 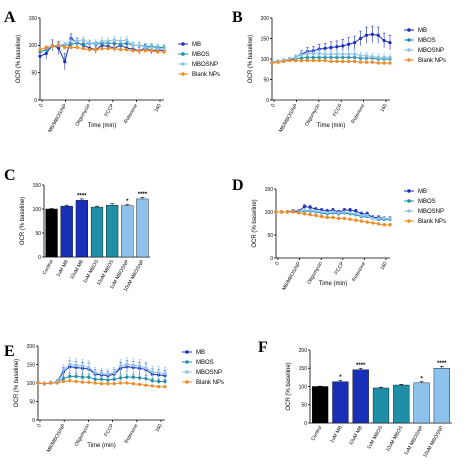 I want to click on x-tick-label: Rotenone, so click(x=131, y=114).